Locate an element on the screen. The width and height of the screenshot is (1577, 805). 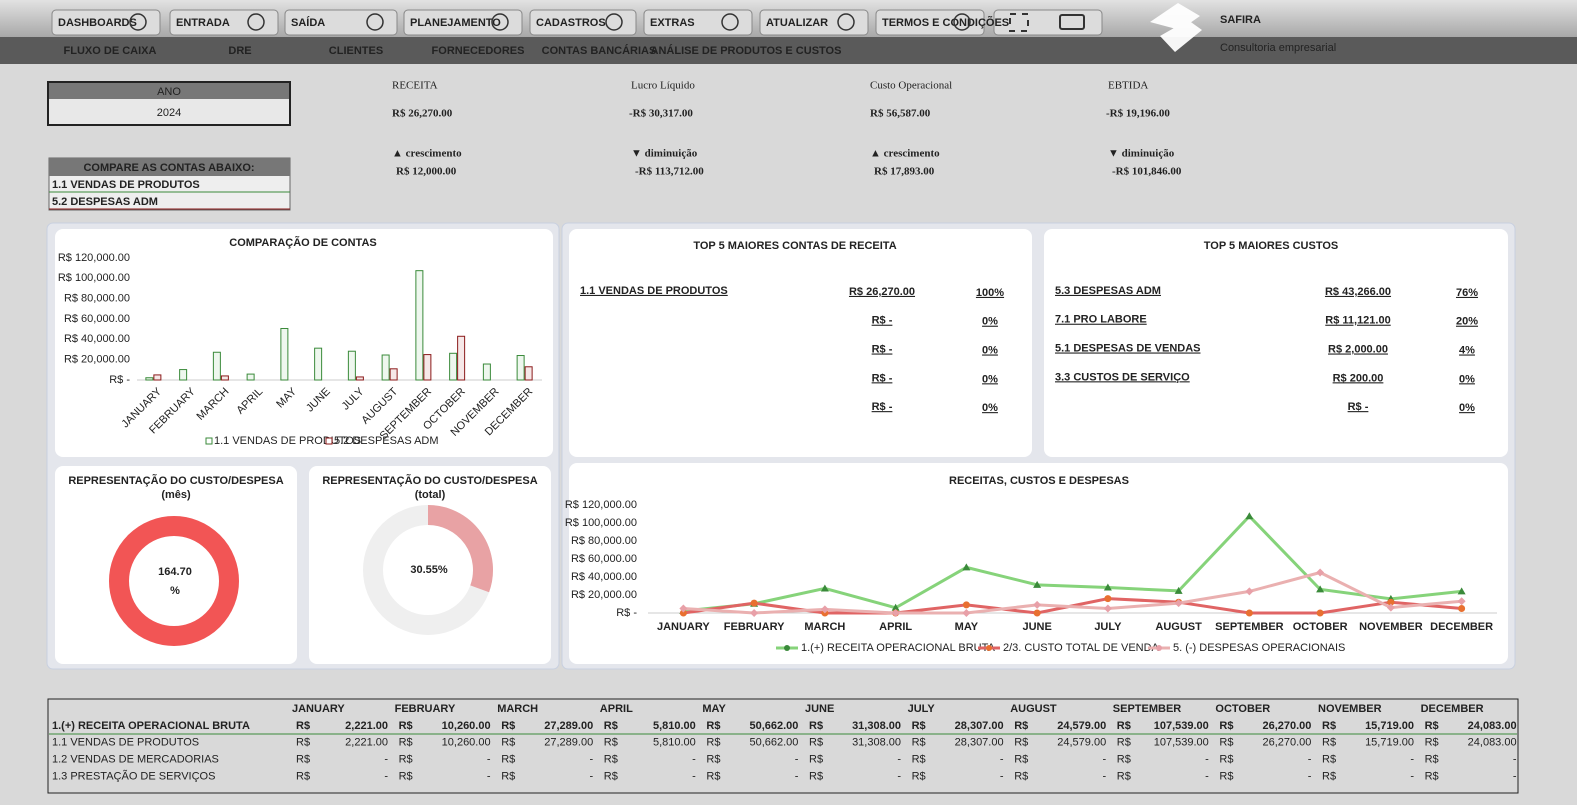
kpi-title: EBTIDA is located at coordinates (1128, 86).